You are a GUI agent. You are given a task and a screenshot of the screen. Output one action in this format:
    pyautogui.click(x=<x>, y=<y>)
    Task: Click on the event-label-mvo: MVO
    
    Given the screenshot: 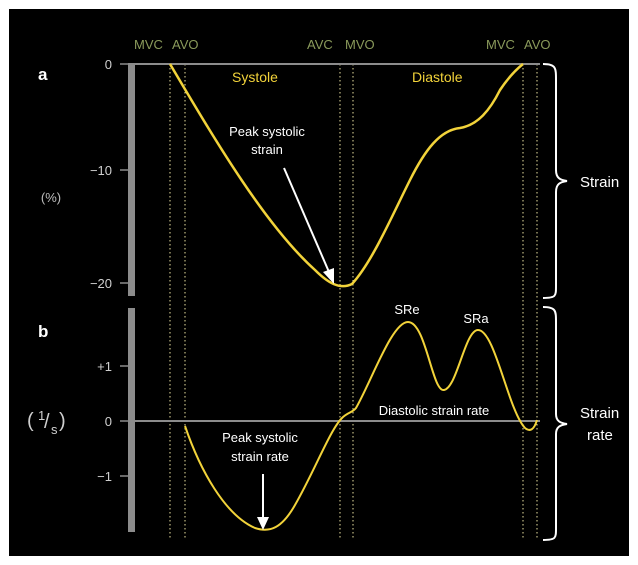 What is the action you would take?
    pyautogui.click(x=360, y=44)
    